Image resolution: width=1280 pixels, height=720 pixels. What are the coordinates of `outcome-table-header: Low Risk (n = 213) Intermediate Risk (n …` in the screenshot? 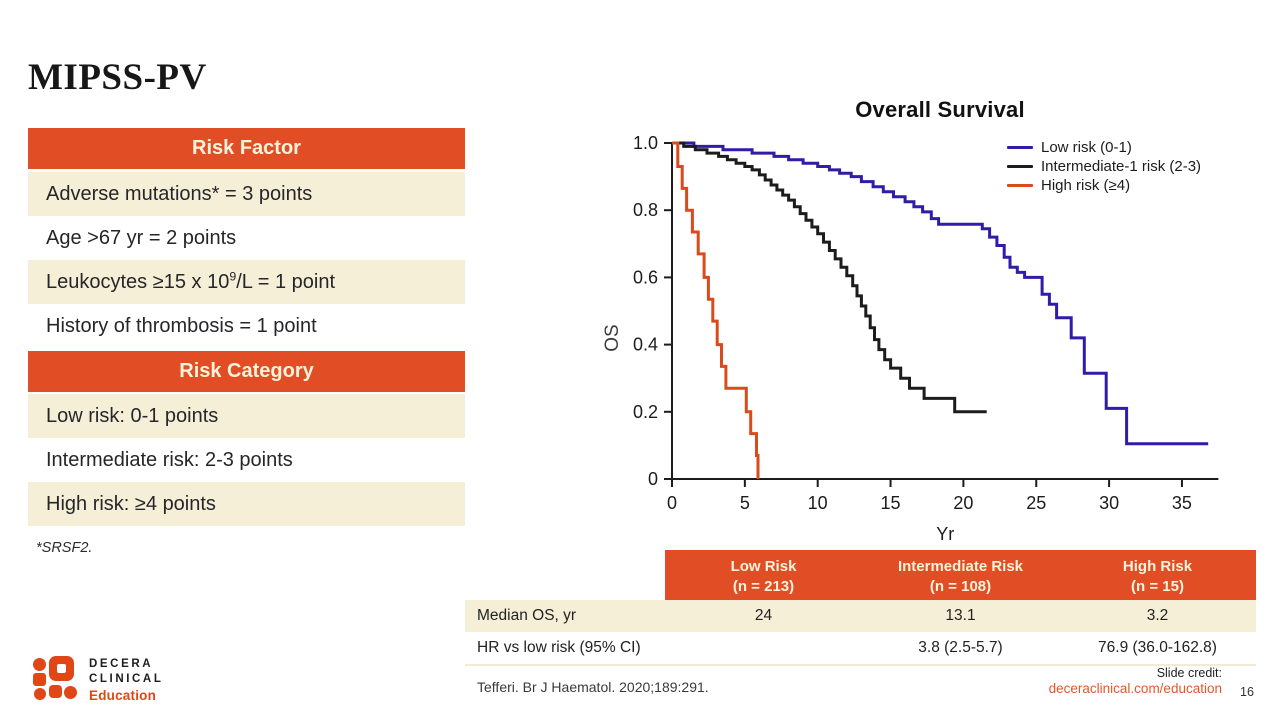 It's located at (960, 575).